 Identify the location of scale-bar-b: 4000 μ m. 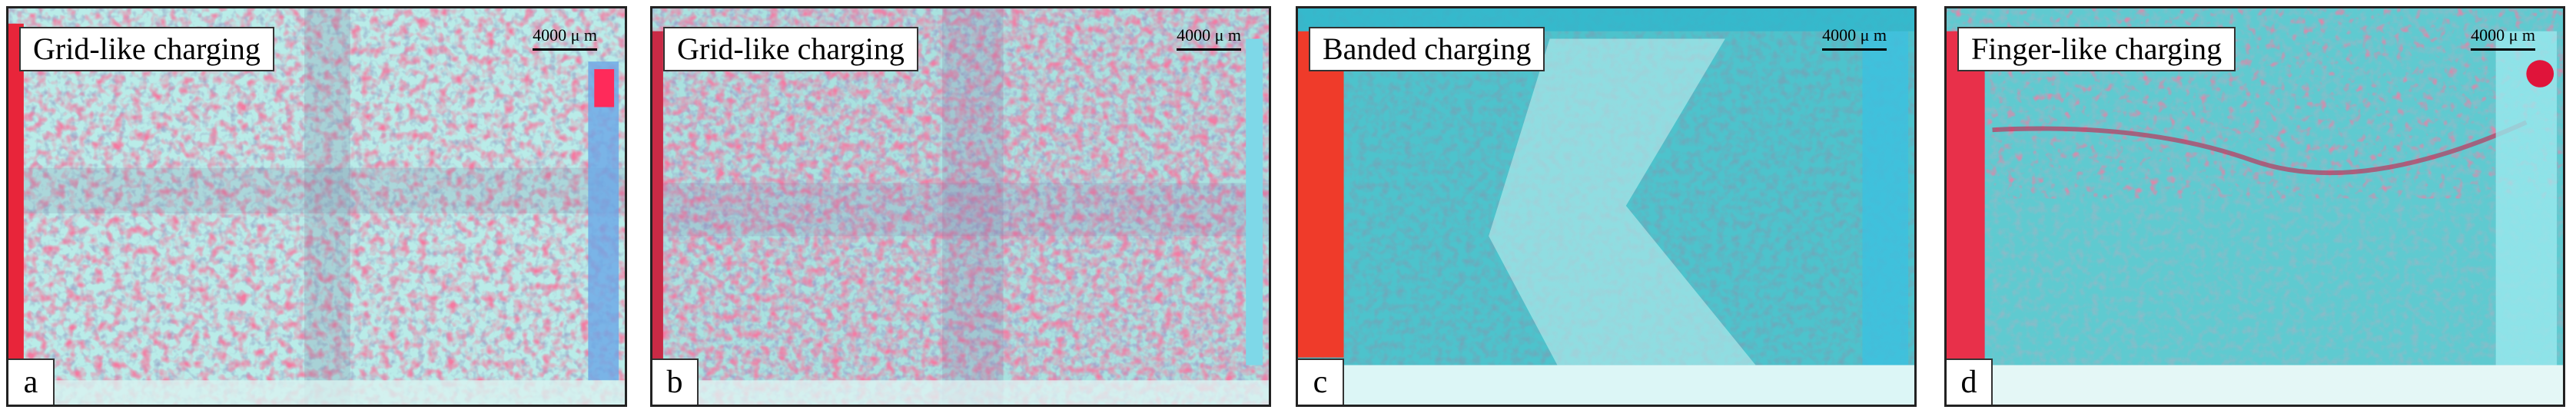
(1209, 38).